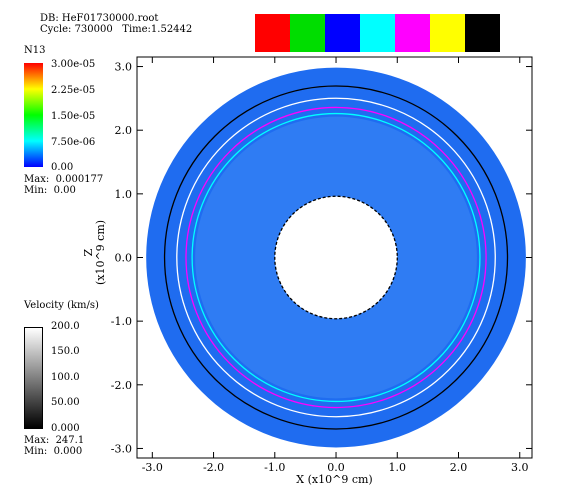  What do you see at coordinates (398, 467) in the screenshot?
I see `x-tick-label: 1.0` at bounding box center [398, 467].